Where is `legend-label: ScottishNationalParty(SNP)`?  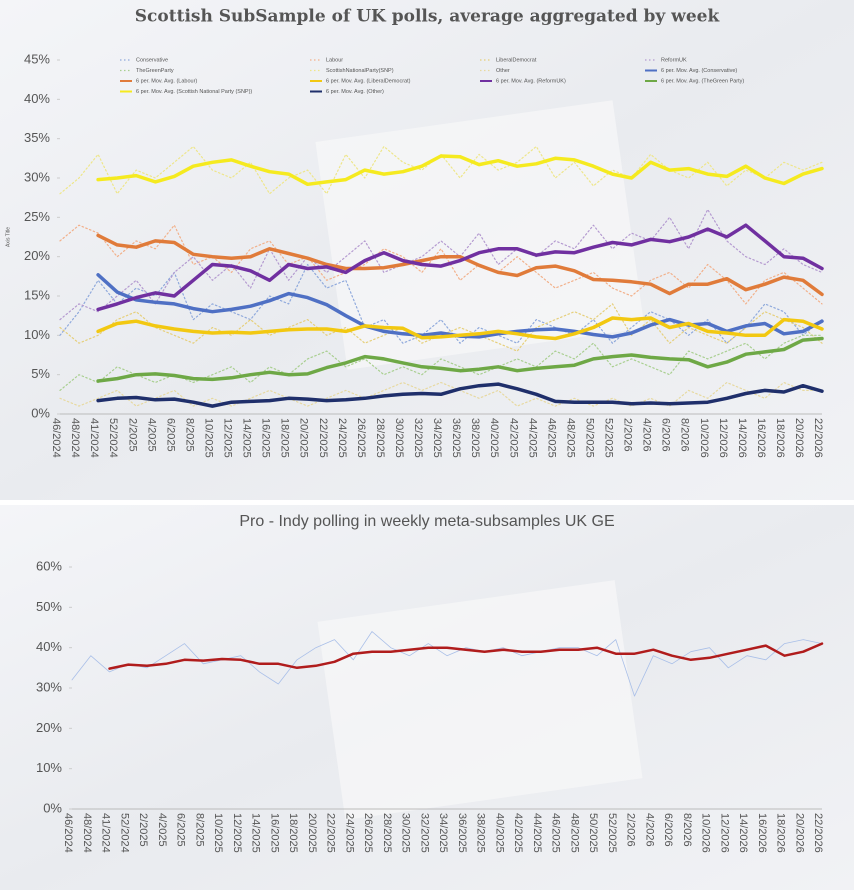
legend-label: ScottishNationalParty(SNP) is located at coordinates (360, 71).